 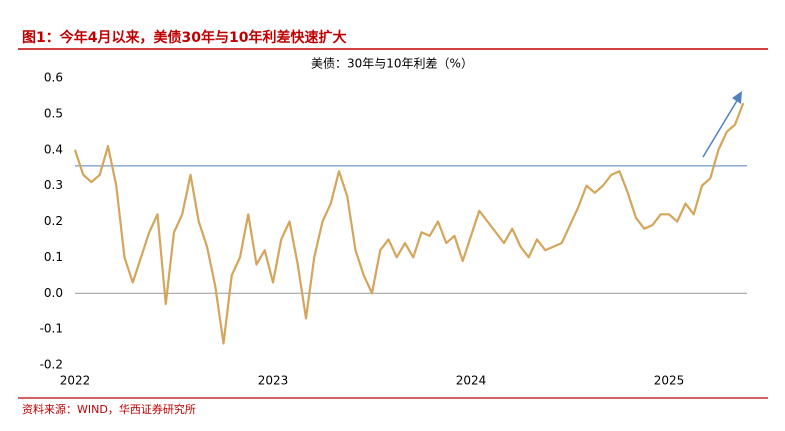 What do you see at coordinates (184, 37) in the screenshot?
I see `page-title: 图1：今年4月以来，美债30年与10年利差快速扩大` at bounding box center [184, 37].